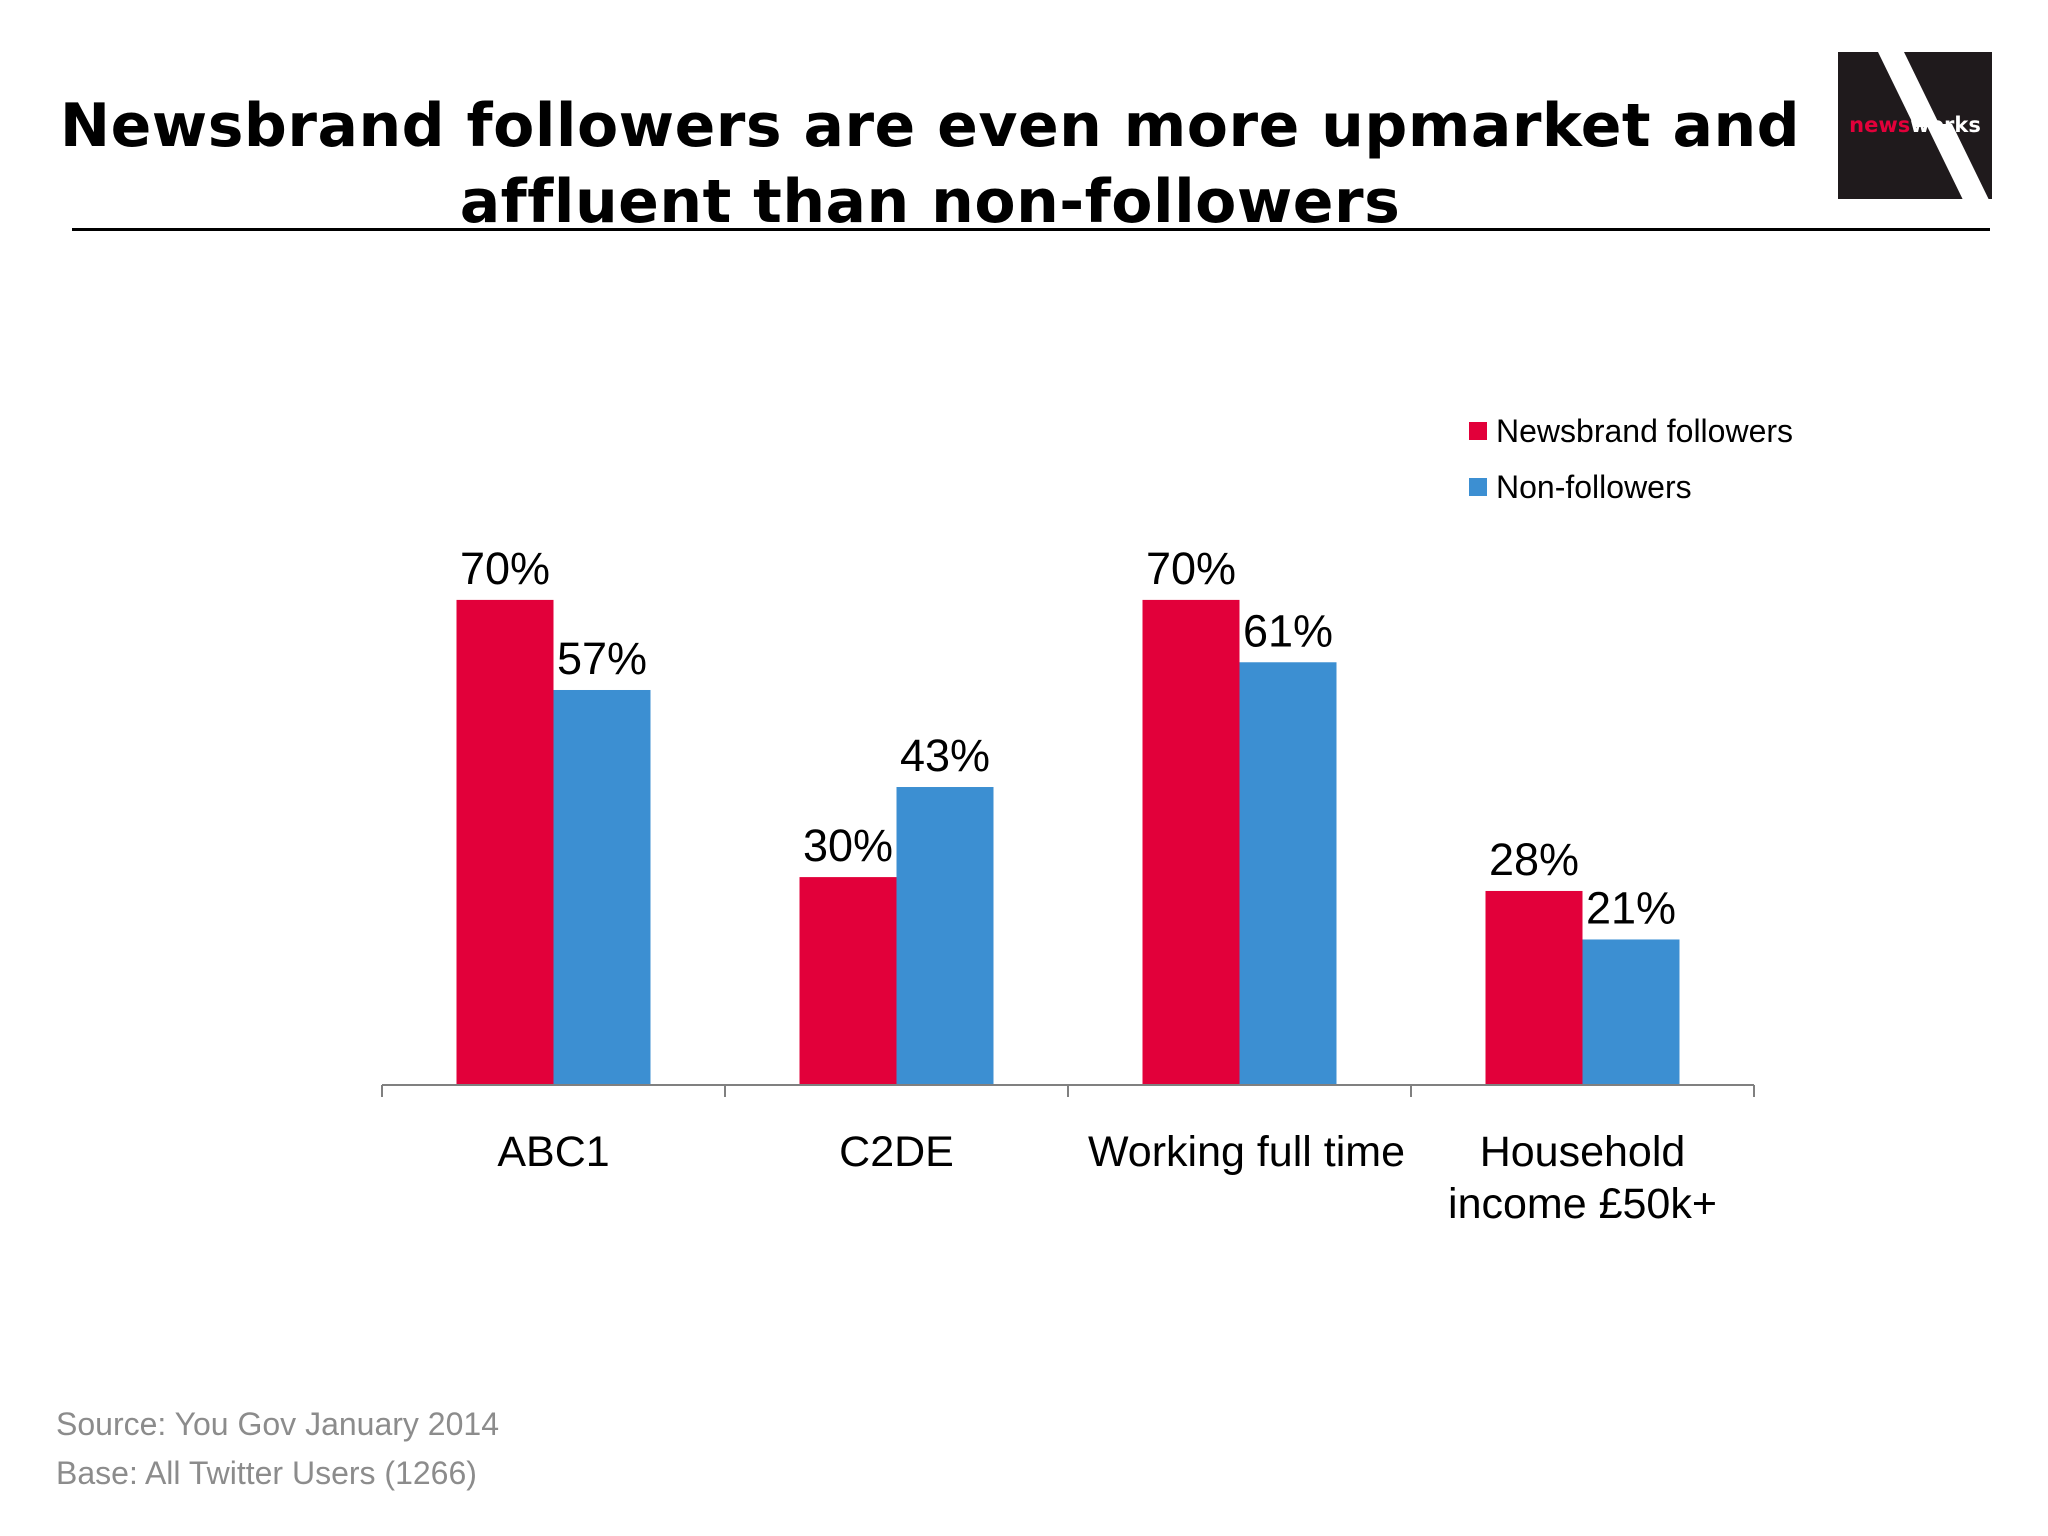 The image size is (2048, 1536). I want to click on data-label-non-followers-1: 43%, so click(945, 755).